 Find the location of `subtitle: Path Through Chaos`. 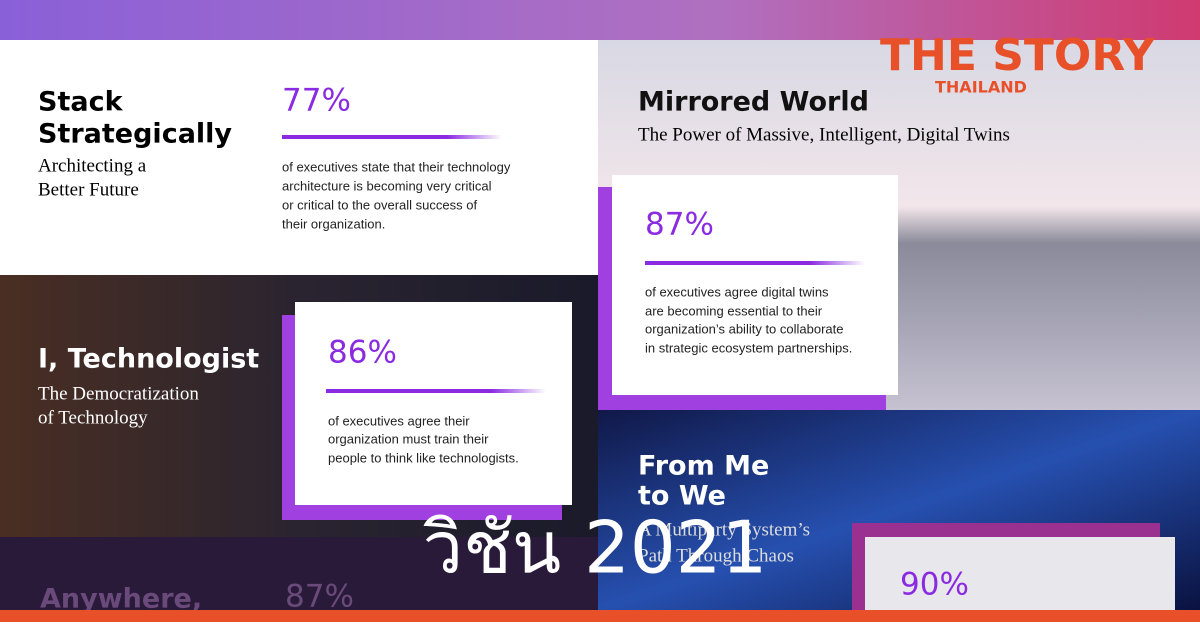

subtitle: Path Through Chaos is located at coordinates (716, 555).